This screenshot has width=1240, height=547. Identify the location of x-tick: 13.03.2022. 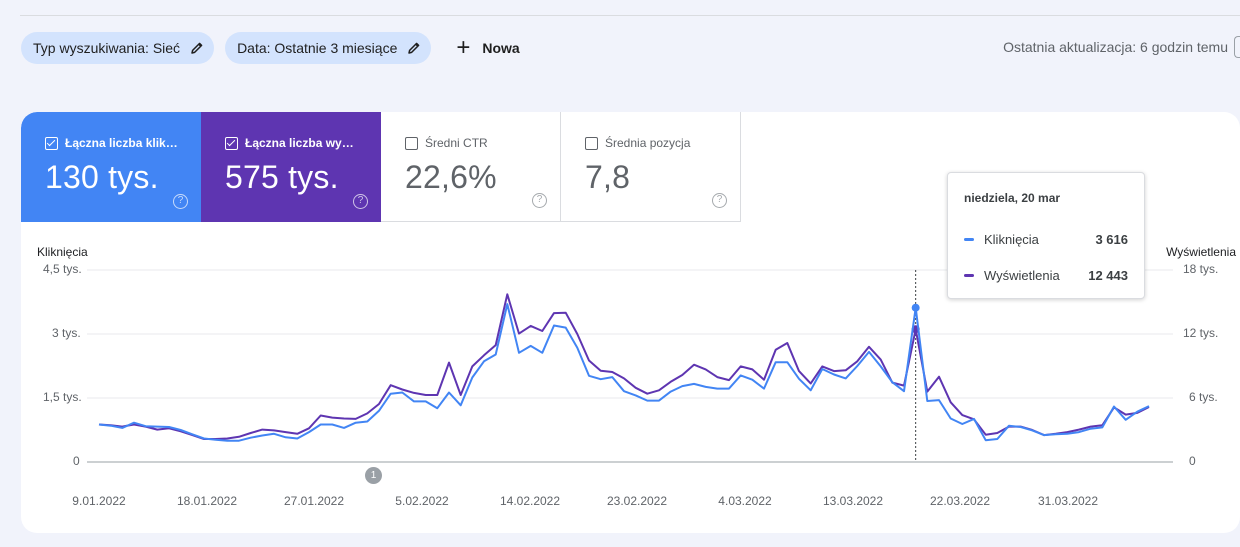
(853, 501).